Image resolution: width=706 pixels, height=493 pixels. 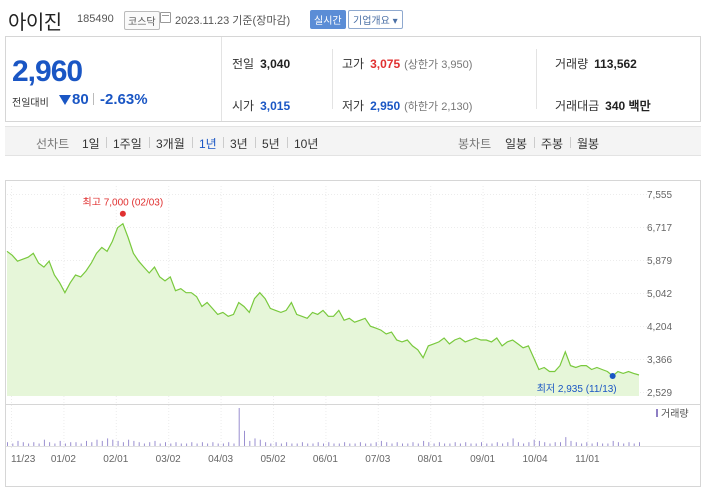 I want to click on open-price: 시가 3,015, so click(x=261, y=105).